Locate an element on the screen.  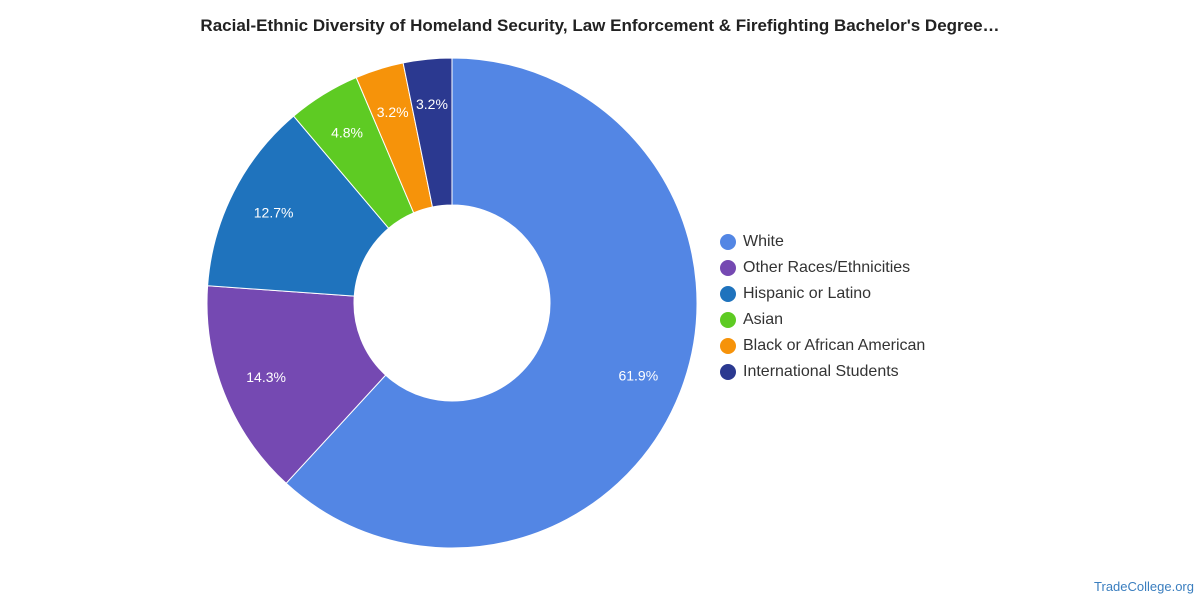
legend-item-0: White is located at coordinates (822, 242).